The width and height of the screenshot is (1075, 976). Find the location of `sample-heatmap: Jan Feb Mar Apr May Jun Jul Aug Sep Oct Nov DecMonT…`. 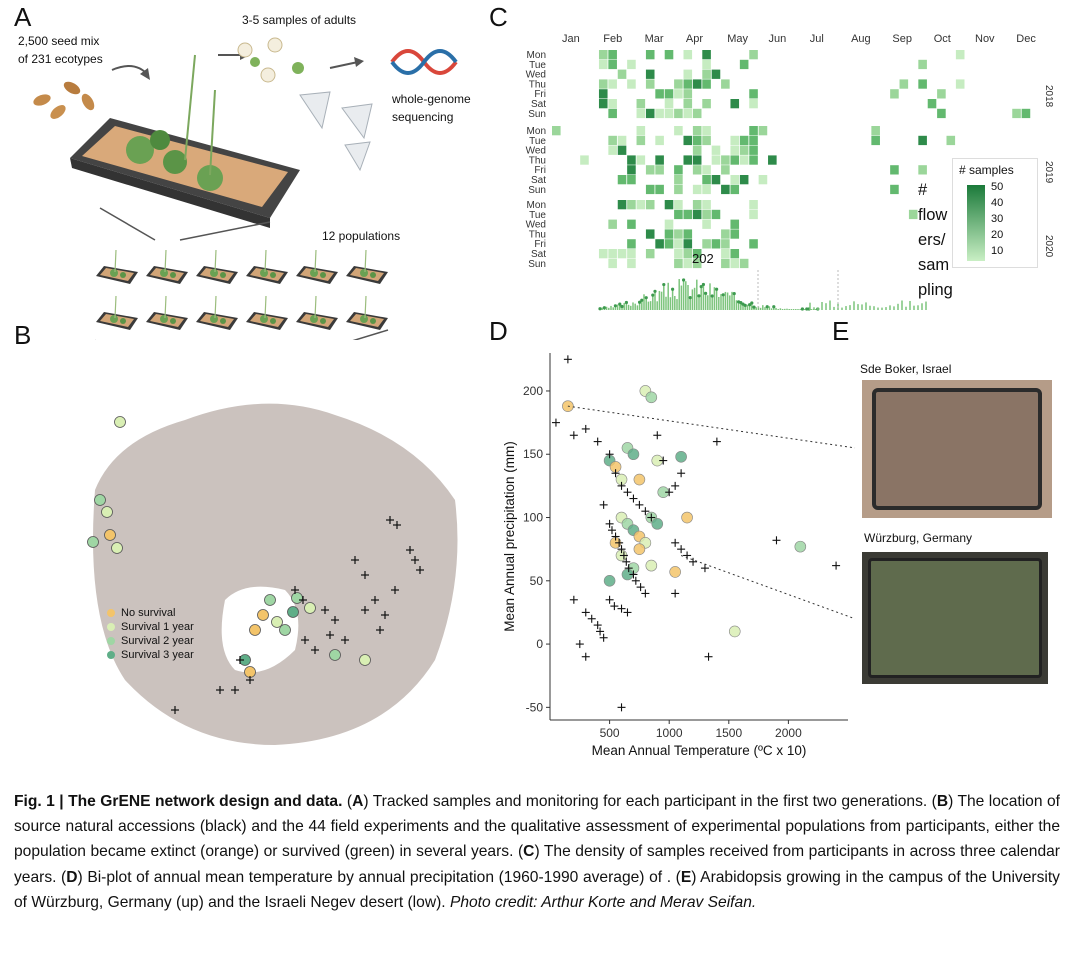

sample-heatmap: Jan Feb Mar Apr May Jun Jul Aug Sep Oct Nov DecMonT… is located at coordinates (790, 172).